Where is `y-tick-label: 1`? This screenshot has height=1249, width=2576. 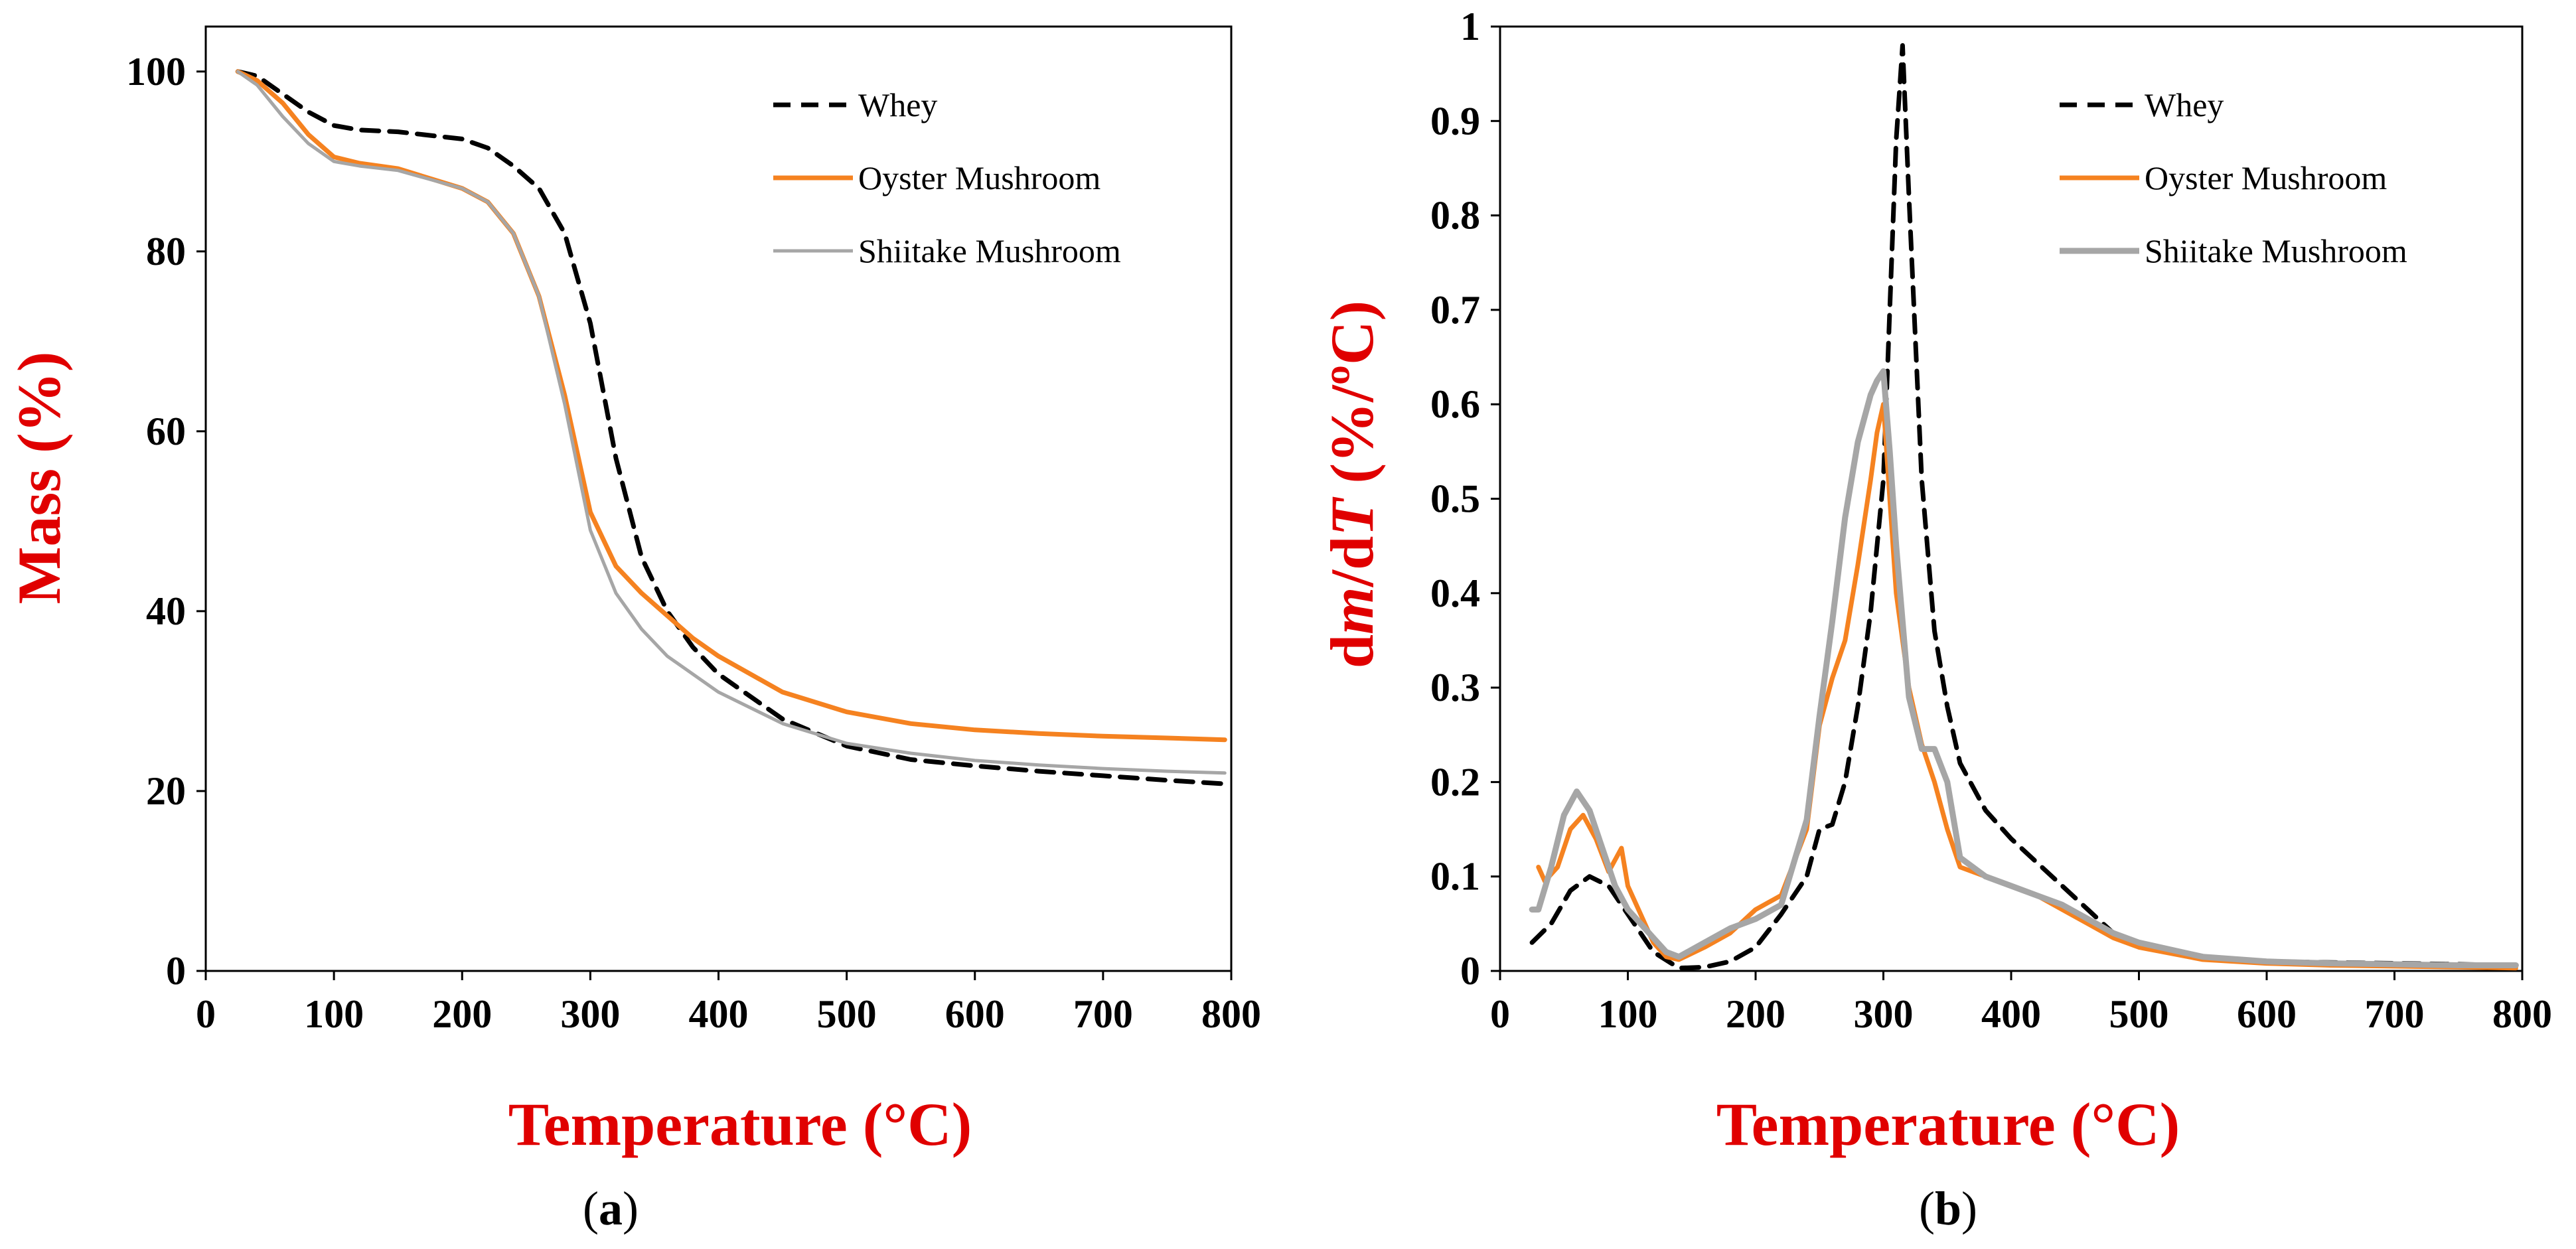 y-tick-label: 1 is located at coordinates (1470, 26).